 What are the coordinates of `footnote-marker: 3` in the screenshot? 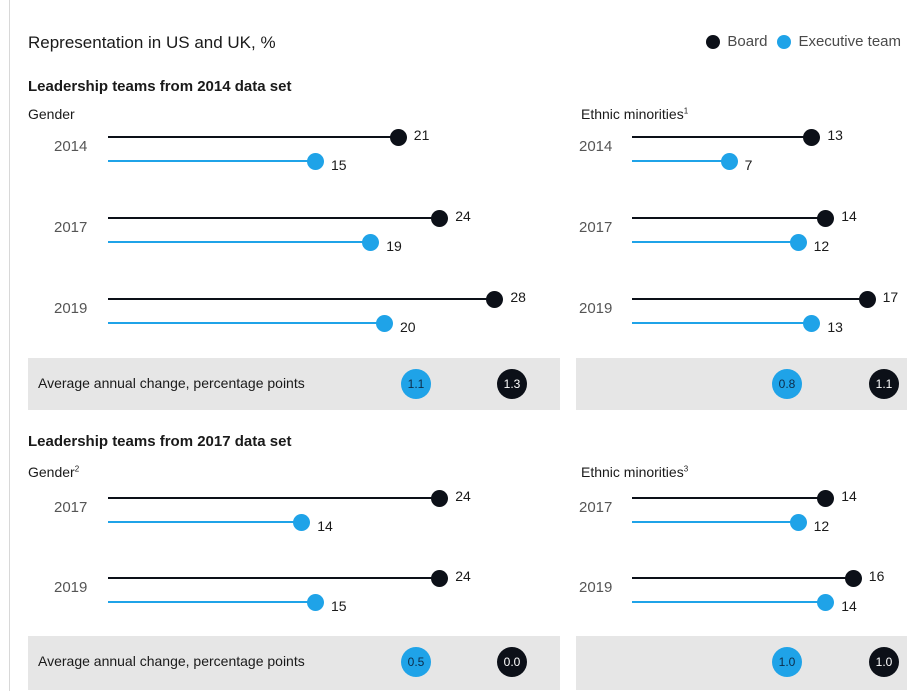 It's located at (686, 469).